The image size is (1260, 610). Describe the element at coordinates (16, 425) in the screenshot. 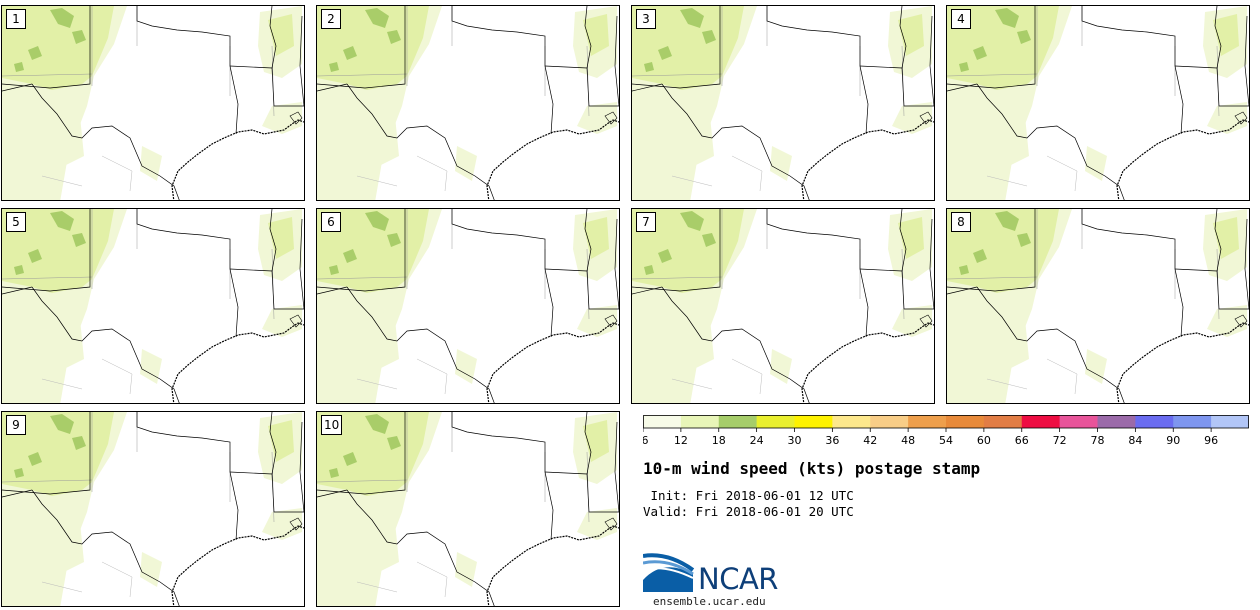

I see `member-number-label: 9` at that location.